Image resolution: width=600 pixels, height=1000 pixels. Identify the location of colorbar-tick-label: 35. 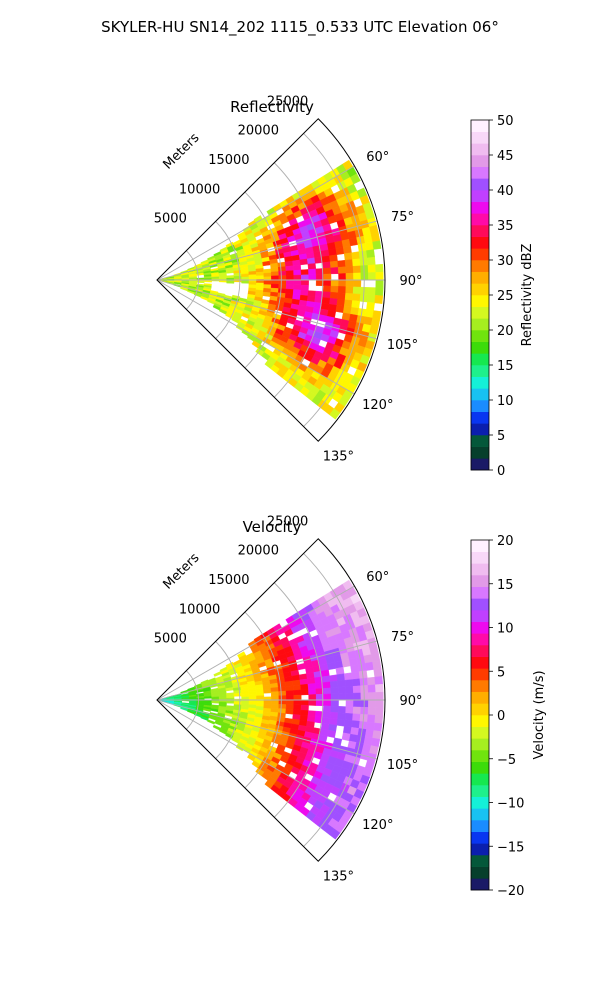
(505, 226).